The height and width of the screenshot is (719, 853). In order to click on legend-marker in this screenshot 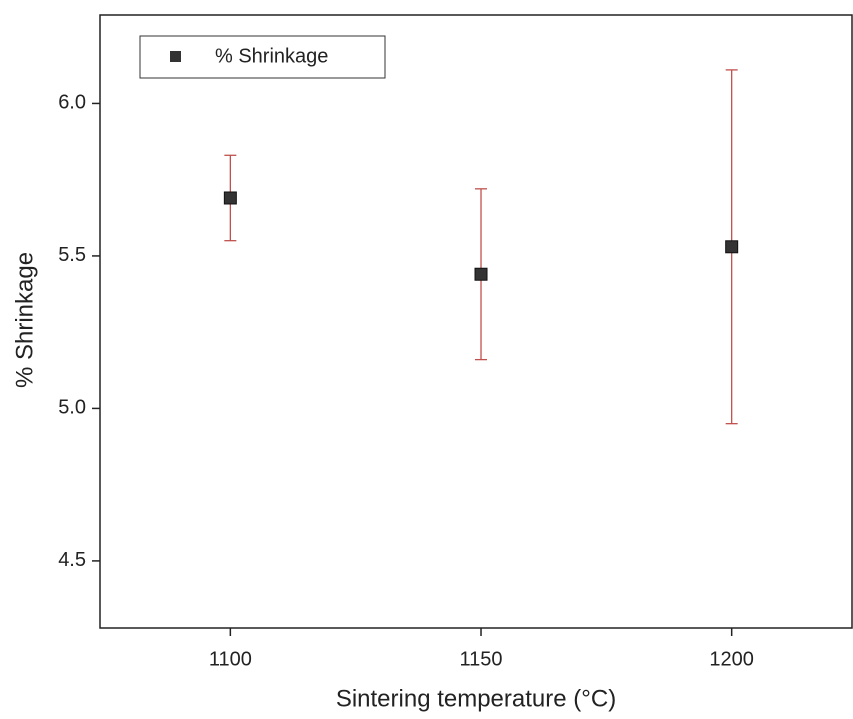, I will do `click(175, 56)`.